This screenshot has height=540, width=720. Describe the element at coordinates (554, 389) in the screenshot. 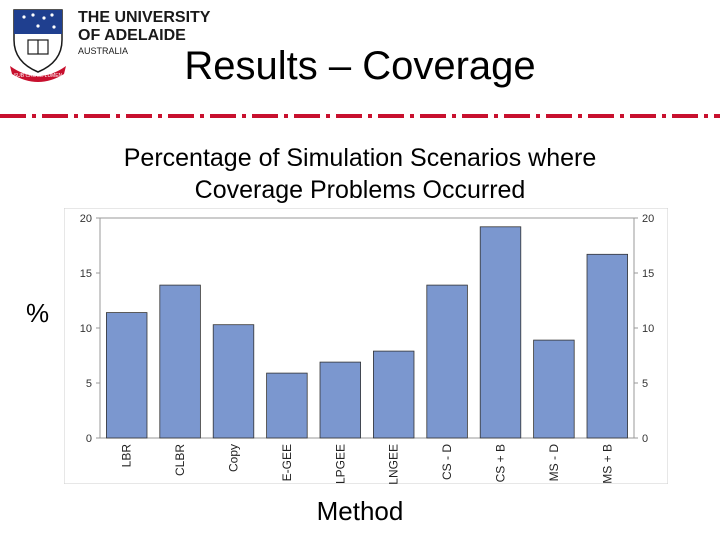

I see `bar-ms-d` at that location.